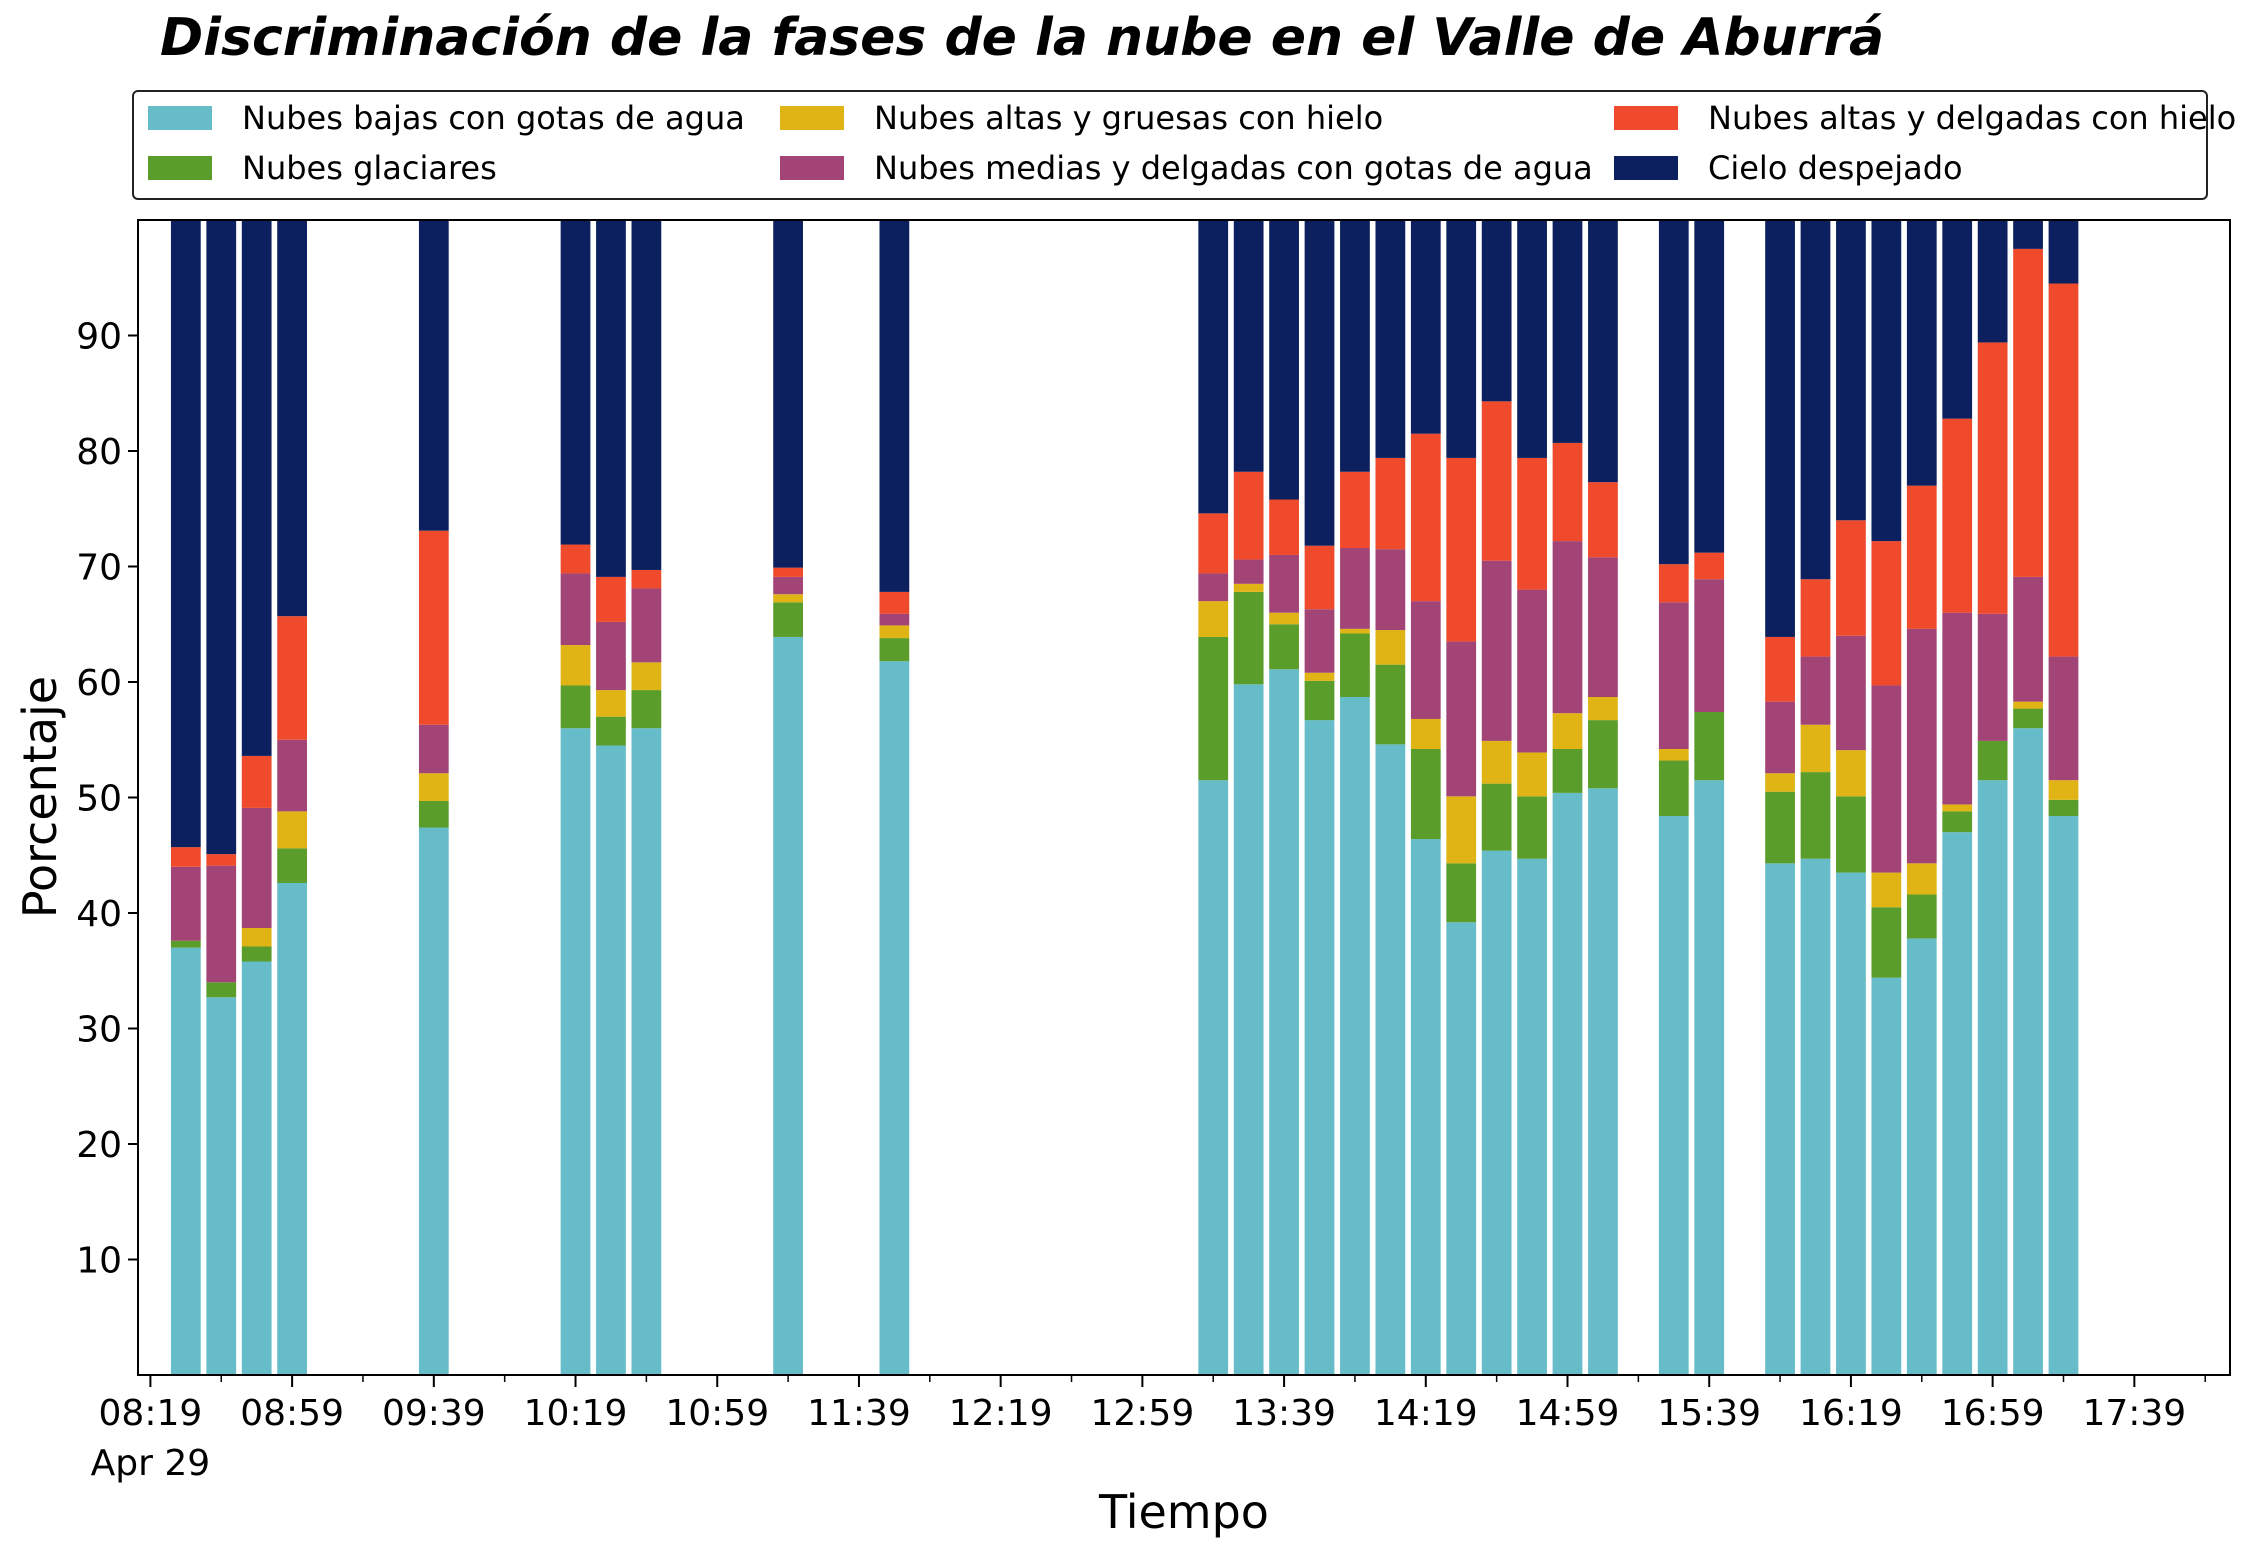 Image resolution: width=2244 pixels, height=1559 pixels. I want to click on legend-label: Cielo despejado, so click(1835, 168).